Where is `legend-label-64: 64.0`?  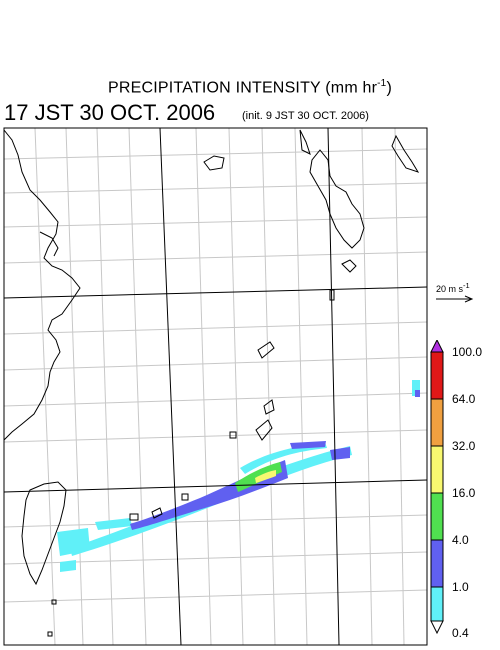
legend-label-64: 64.0 is located at coordinates (464, 399).